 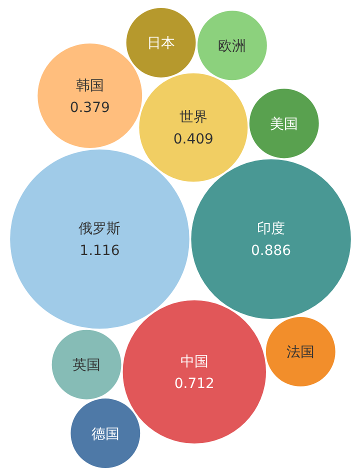 I want to click on data-label: 1.116, so click(x=100, y=251).